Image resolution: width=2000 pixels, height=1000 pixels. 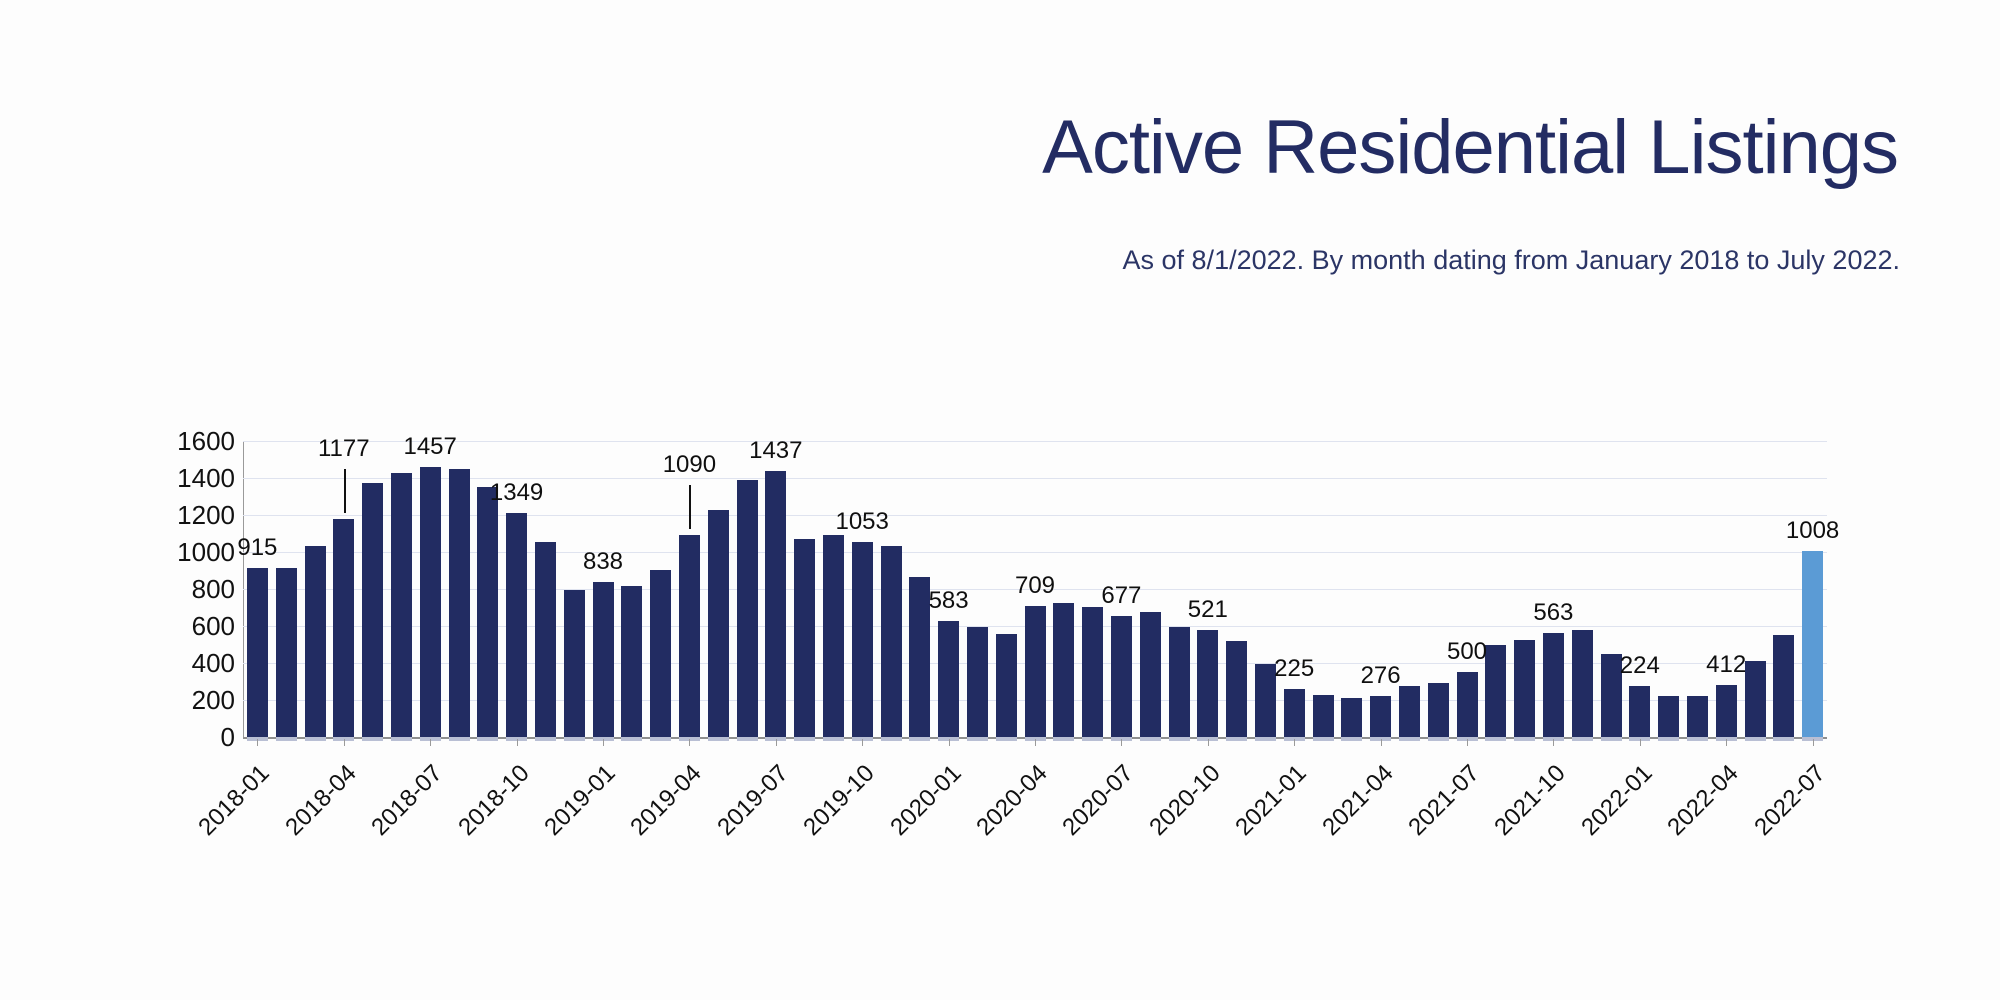 What do you see at coordinates (1726, 665) in the screenshot?
I see `bar-value-label: 412` at bounding box center [1726, 665].